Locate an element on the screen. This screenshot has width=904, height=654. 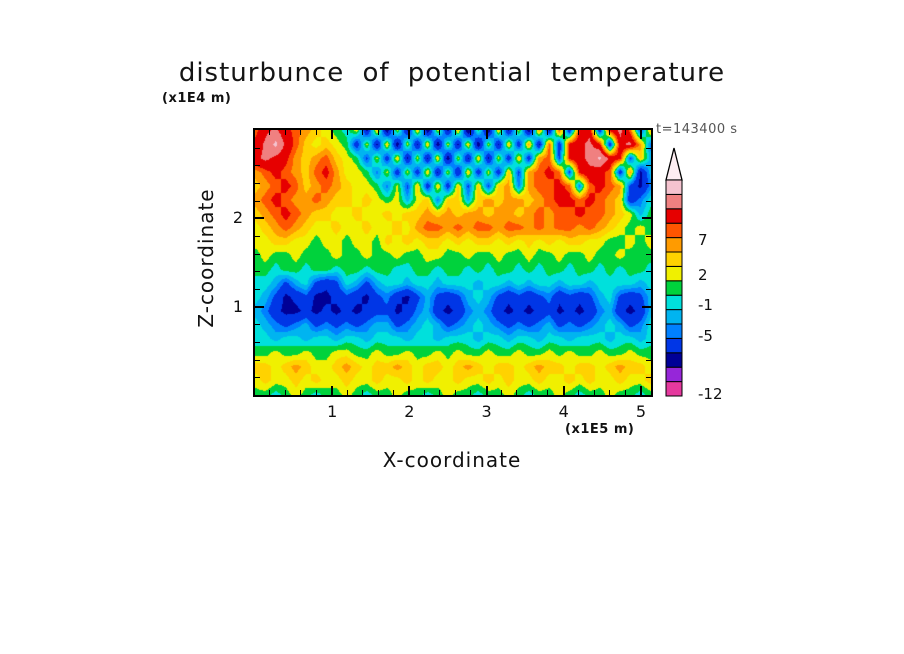
colorbar-label: -1 is located at coordinates (705, 305).